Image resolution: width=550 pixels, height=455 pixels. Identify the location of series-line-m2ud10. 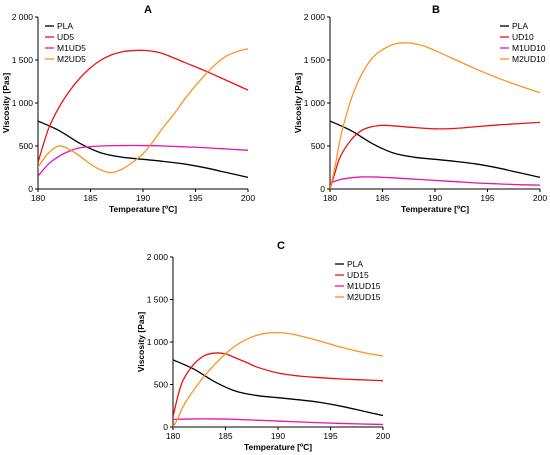
(435, 115).